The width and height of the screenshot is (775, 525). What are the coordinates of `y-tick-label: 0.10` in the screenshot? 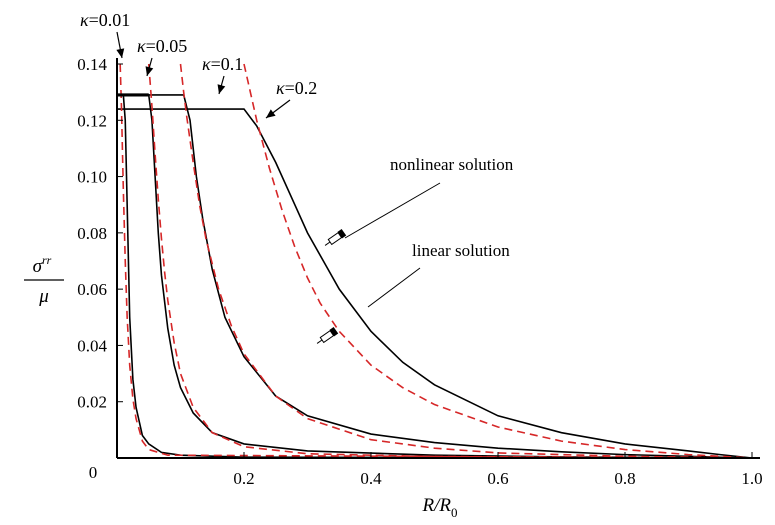 It's located at (92, 177).